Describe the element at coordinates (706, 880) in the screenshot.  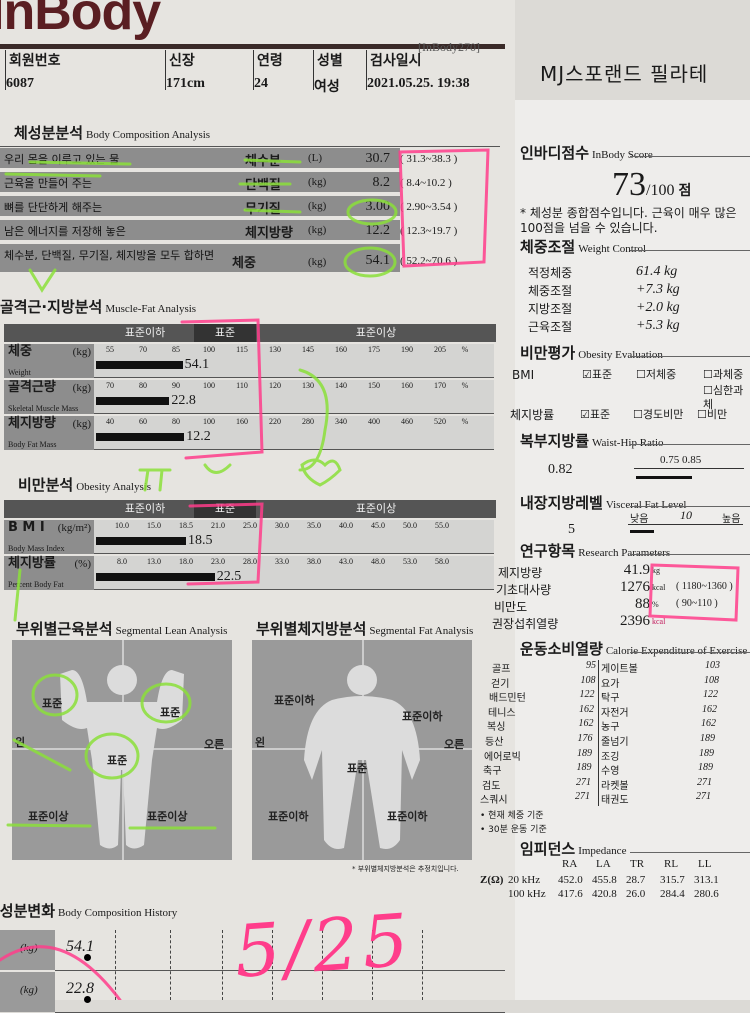
I see `impedance-value: 313.1` at that location.